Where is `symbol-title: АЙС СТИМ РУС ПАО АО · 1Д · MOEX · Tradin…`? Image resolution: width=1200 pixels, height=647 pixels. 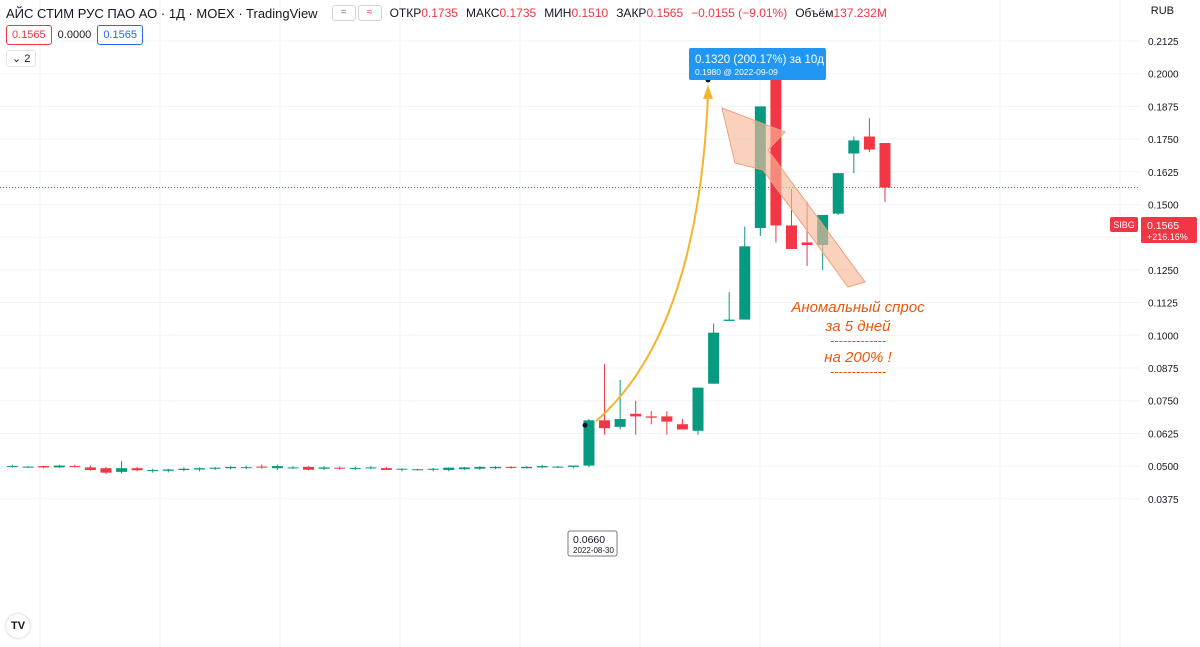 symbol-title: АЙС СТИМ РУС ПАО АО · 1Д · MOEX · Tradin… is located at coordinates (162, 13).